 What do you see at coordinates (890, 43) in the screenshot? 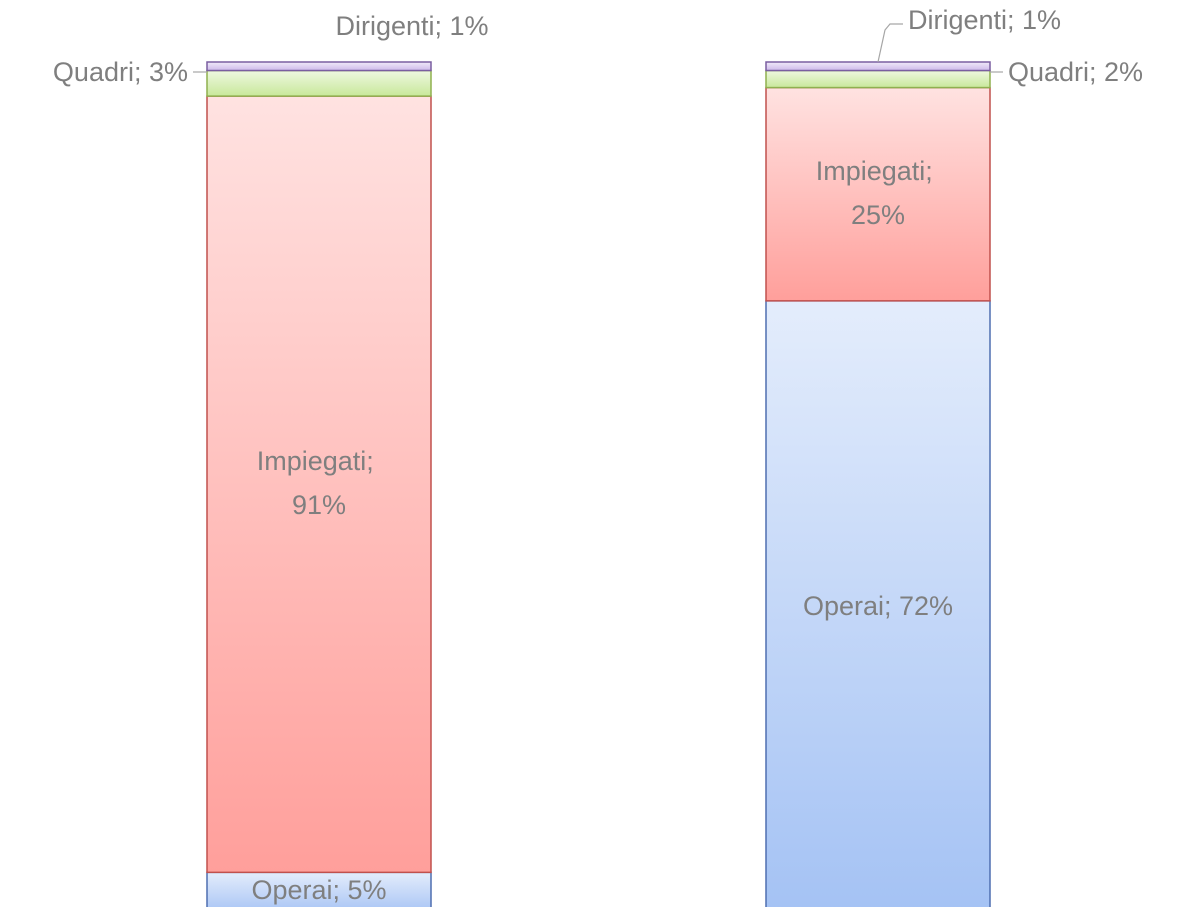
I see `leader-line` at bounding box center [890, 43].